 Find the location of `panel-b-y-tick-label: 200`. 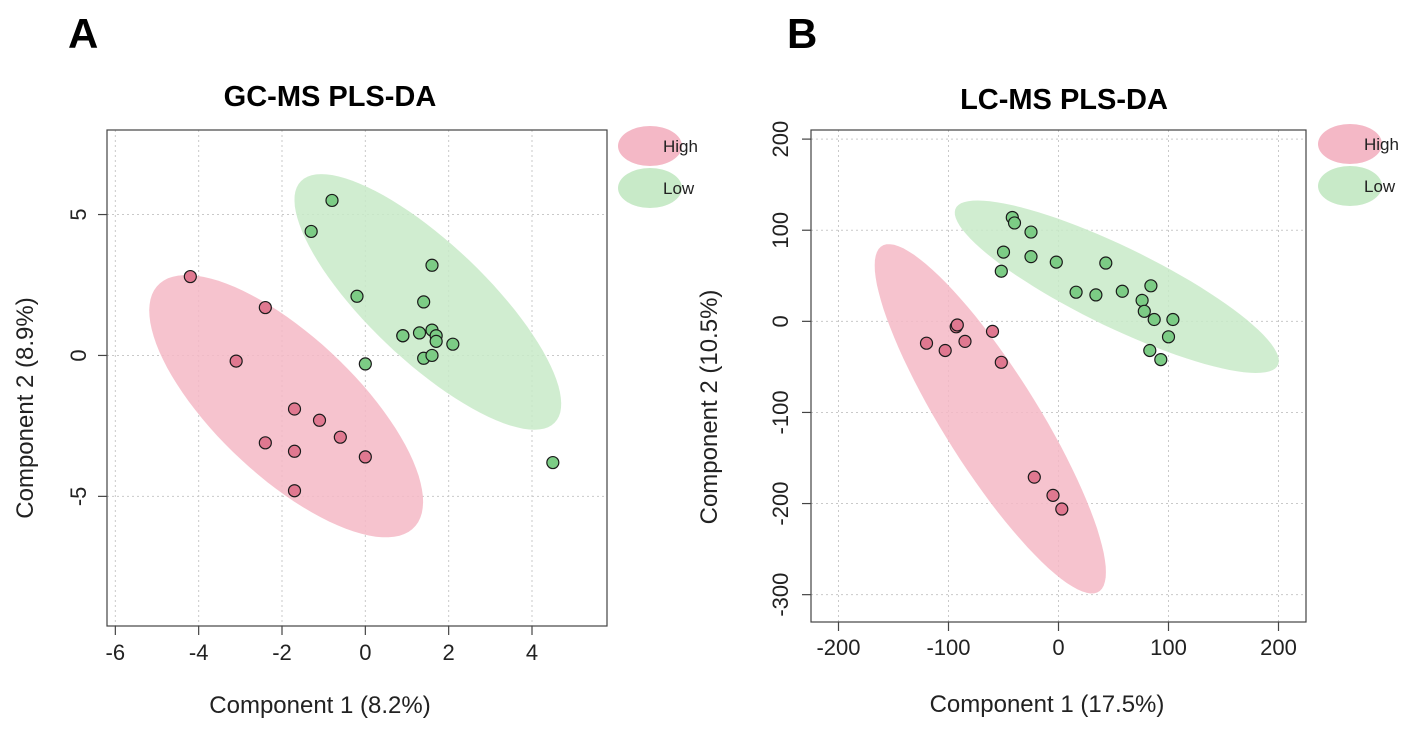

panel-b-y-tick-label: 200 is located at coordinates (780, 139).